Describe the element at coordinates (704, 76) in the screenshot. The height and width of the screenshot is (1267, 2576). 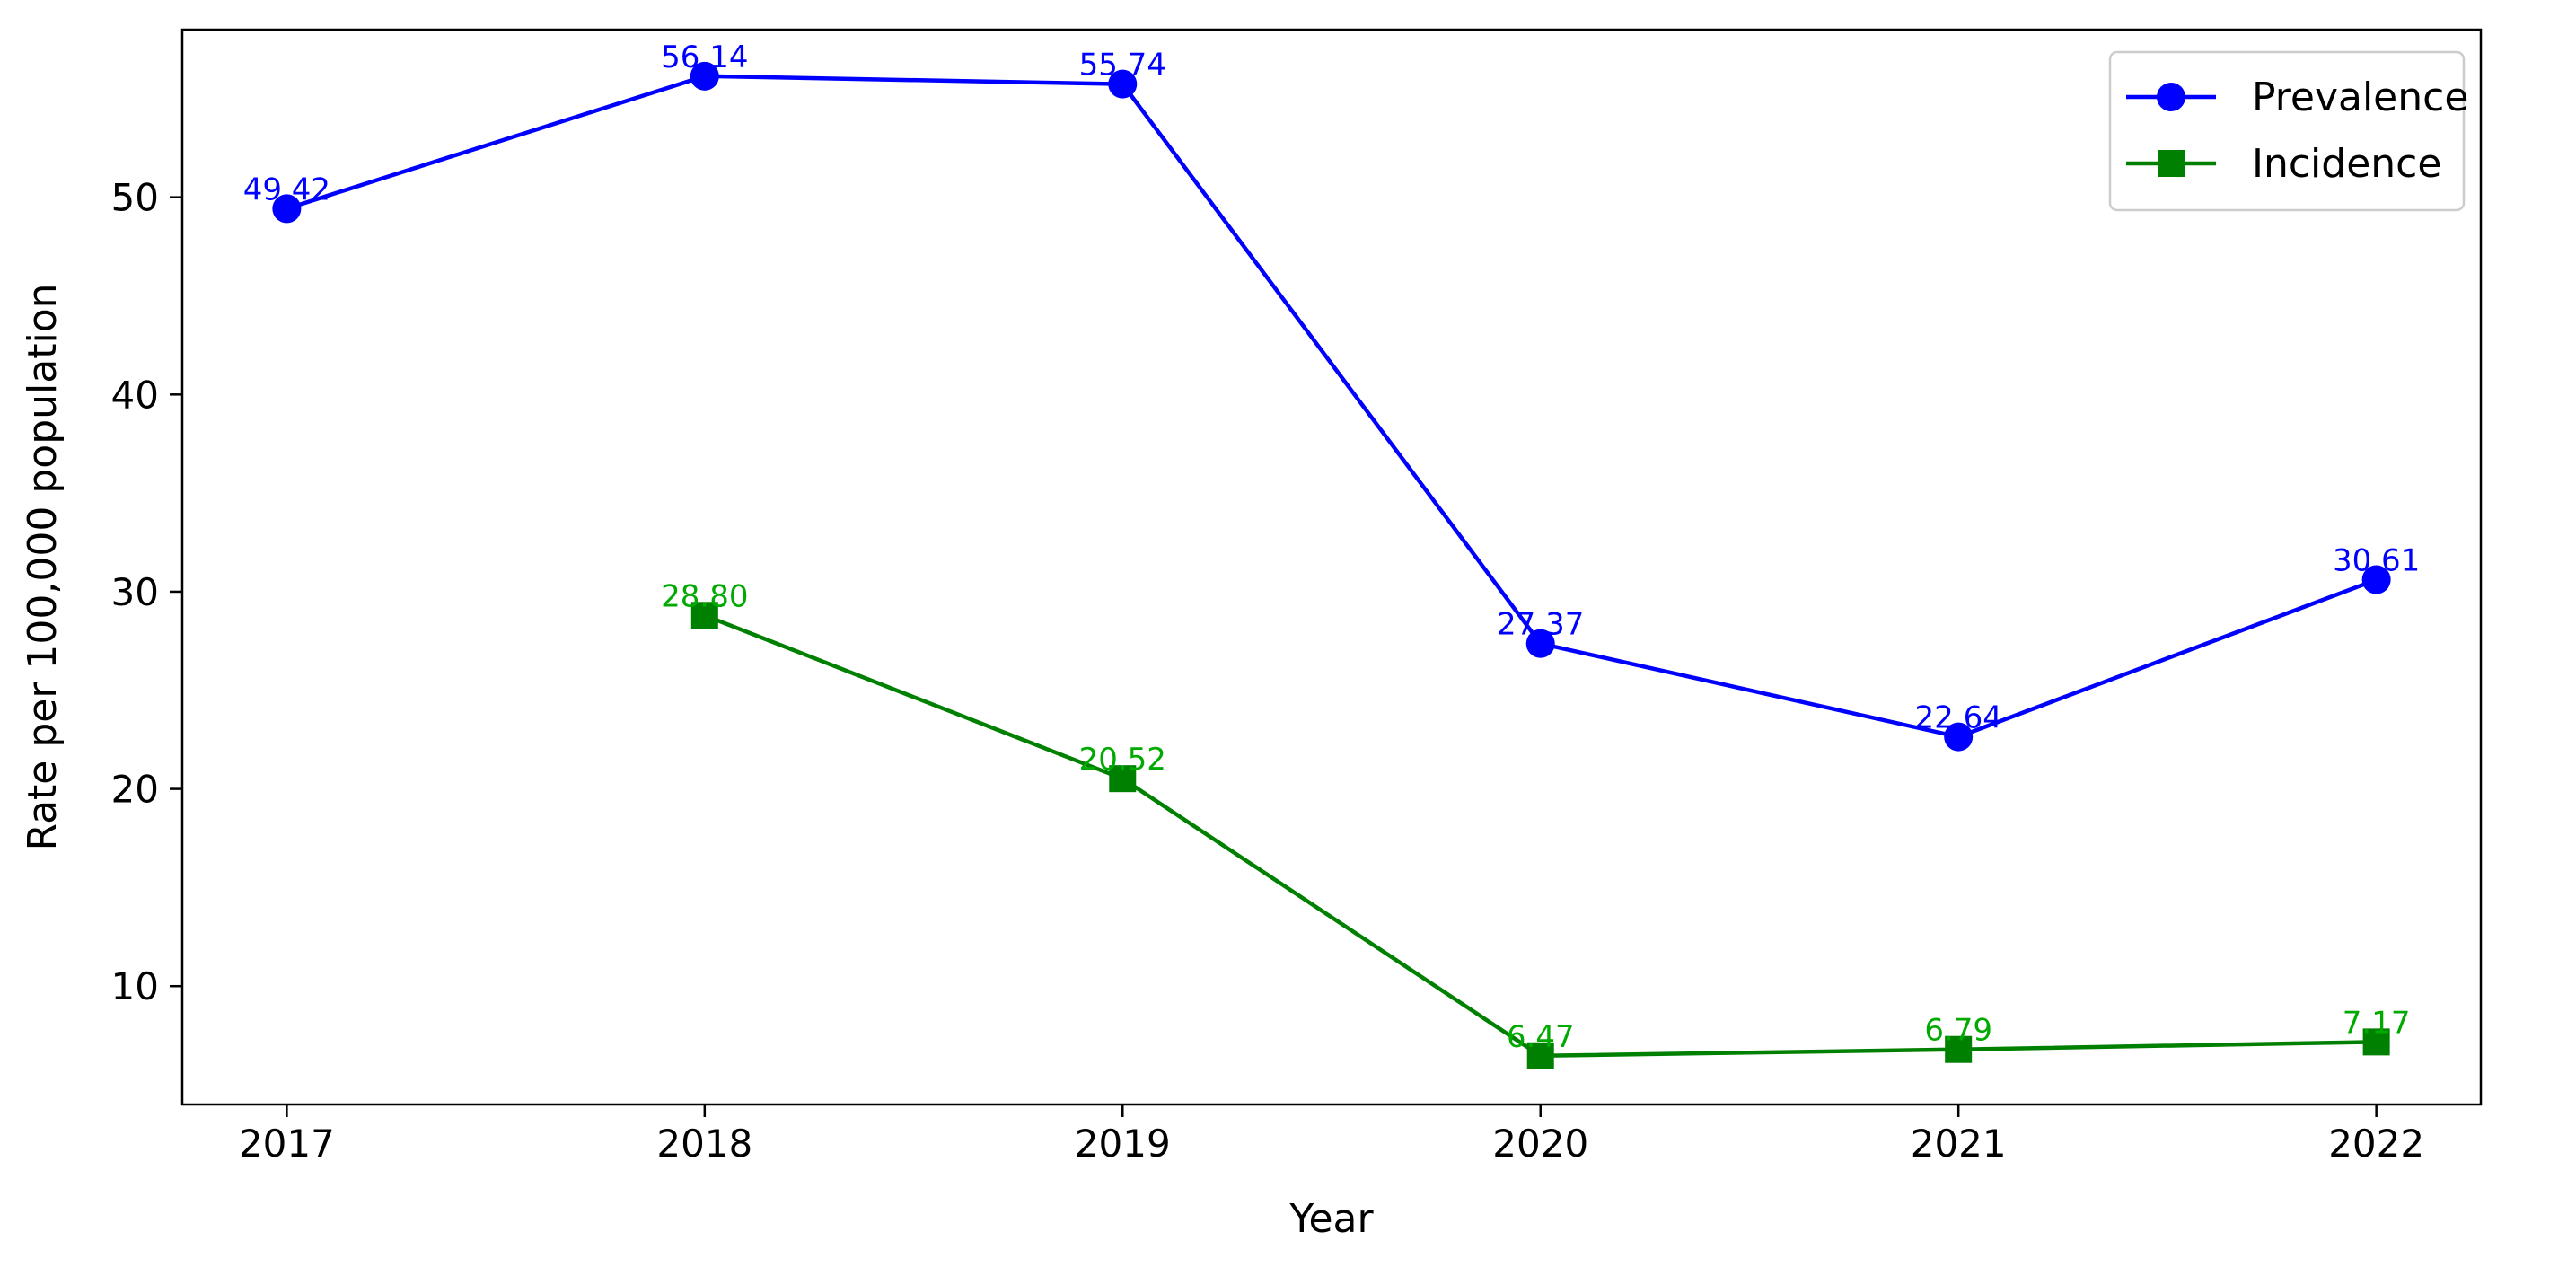
I see `prevalence-point-2018` at that location.